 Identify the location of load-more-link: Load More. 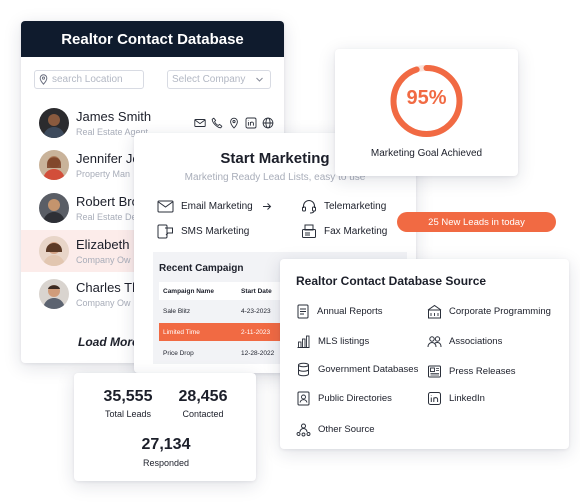
(108, 342).